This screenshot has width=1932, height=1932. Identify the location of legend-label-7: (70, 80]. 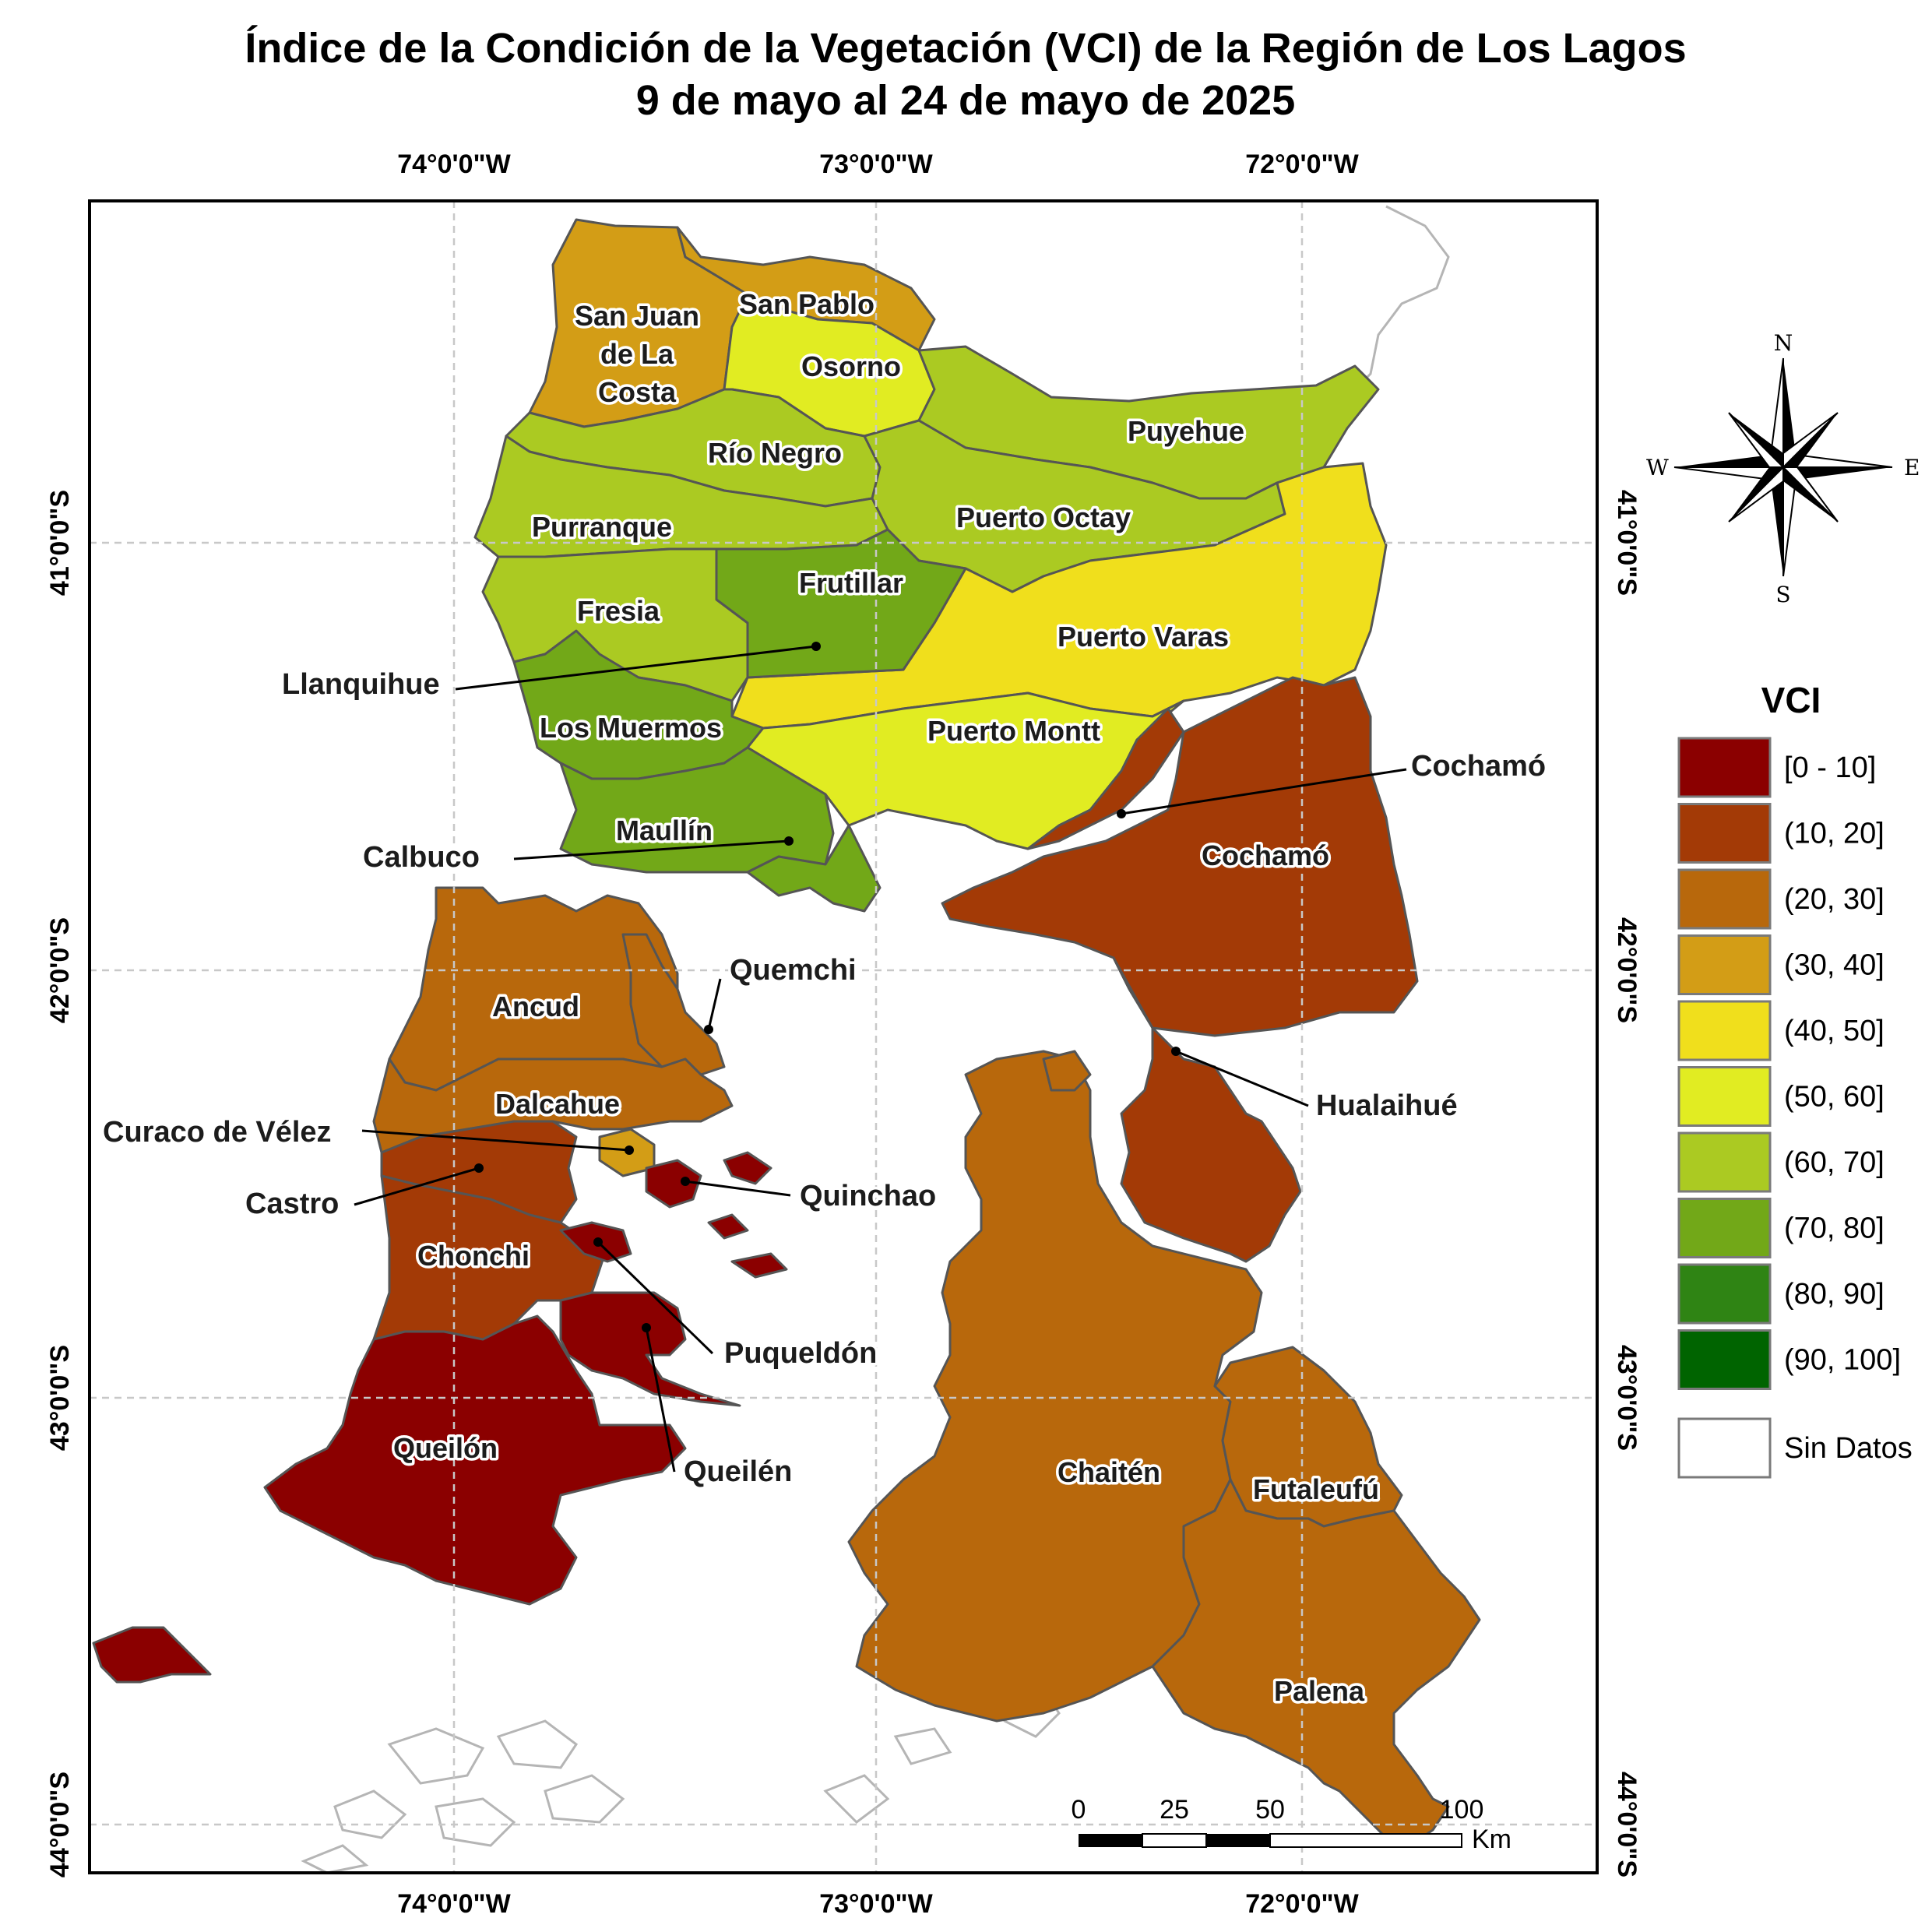
(1834, 1228).